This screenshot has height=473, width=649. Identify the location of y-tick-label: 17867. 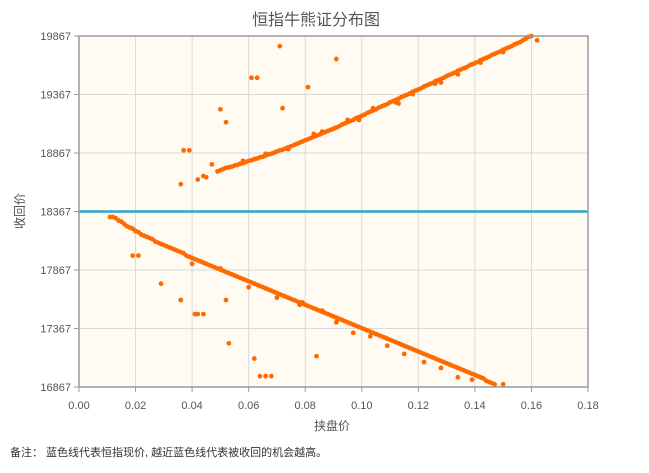
(55, 271).